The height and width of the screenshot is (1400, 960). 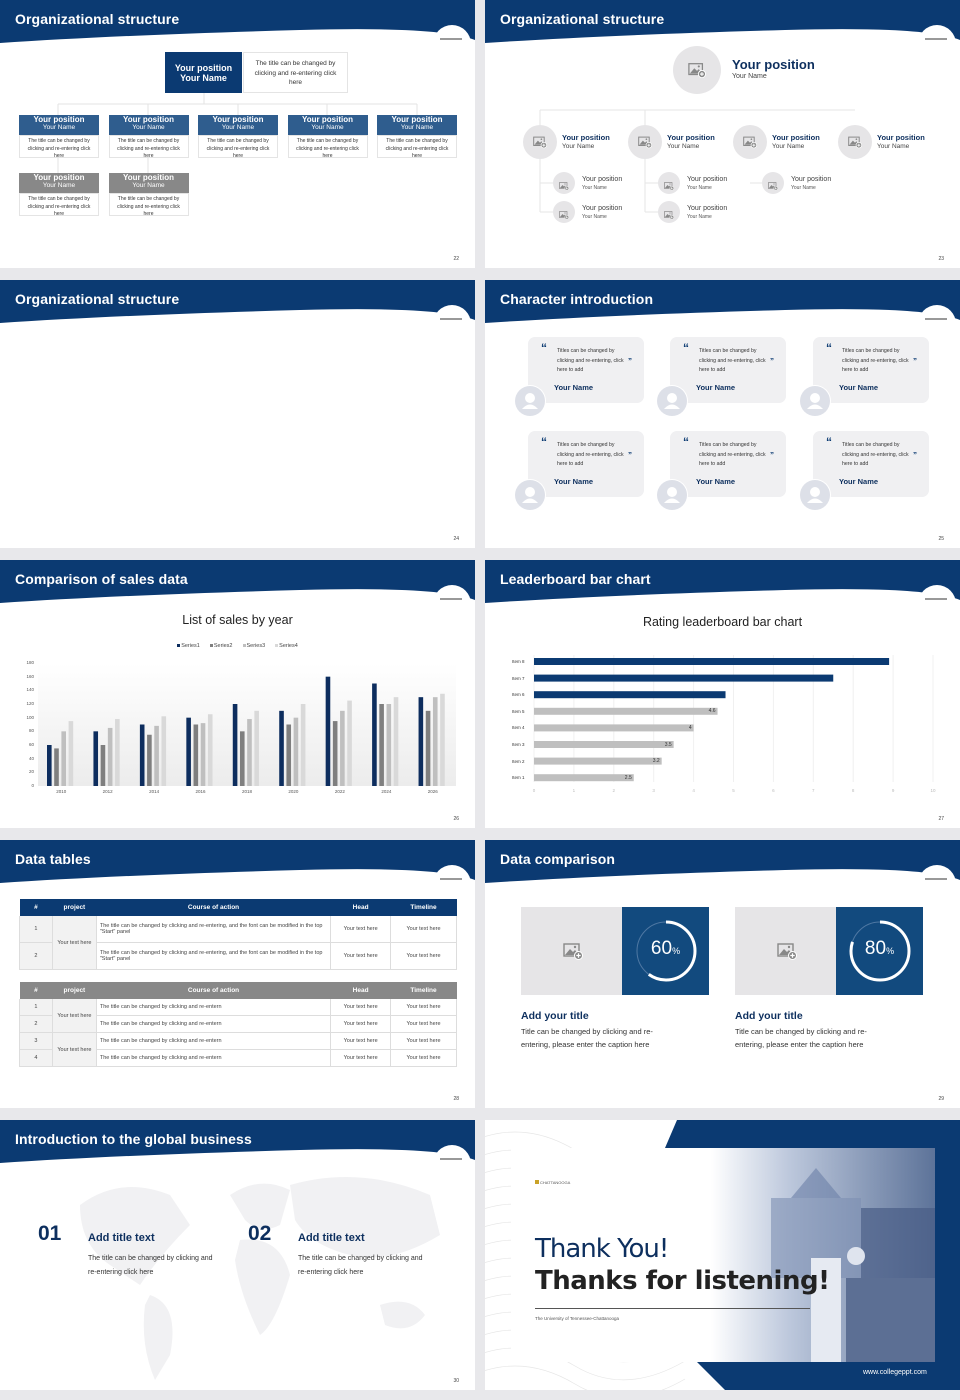 I want to click on percent-value: 60%, so click(x=665, y=949).